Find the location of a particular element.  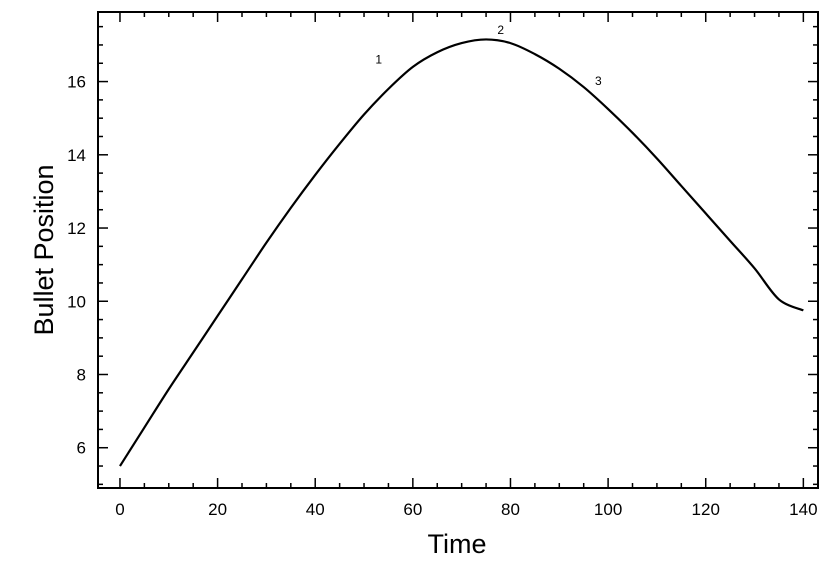

y-axis-tick-labels: 6 8 10 12 14 16 is located at coordinates (76, 265).